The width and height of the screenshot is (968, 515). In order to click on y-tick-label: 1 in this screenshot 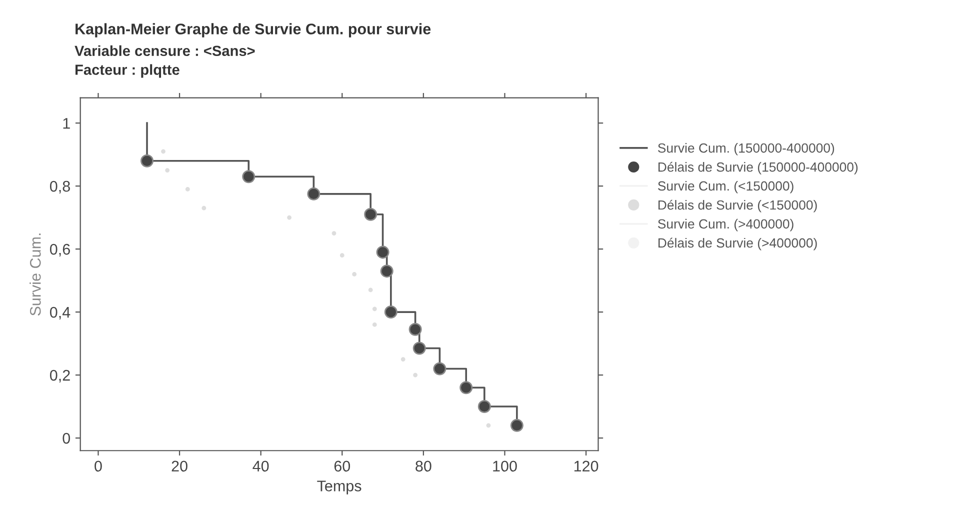, I will do `click(66, 123)`.